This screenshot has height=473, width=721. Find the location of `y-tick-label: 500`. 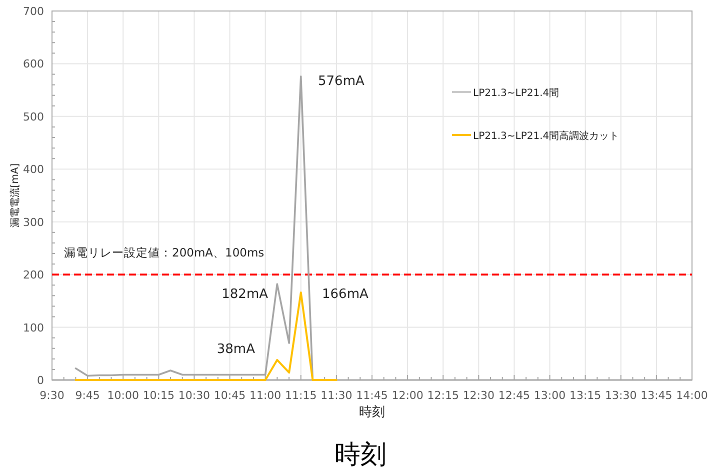

y-tick-label: 500 is located at coordinates (33, 117).